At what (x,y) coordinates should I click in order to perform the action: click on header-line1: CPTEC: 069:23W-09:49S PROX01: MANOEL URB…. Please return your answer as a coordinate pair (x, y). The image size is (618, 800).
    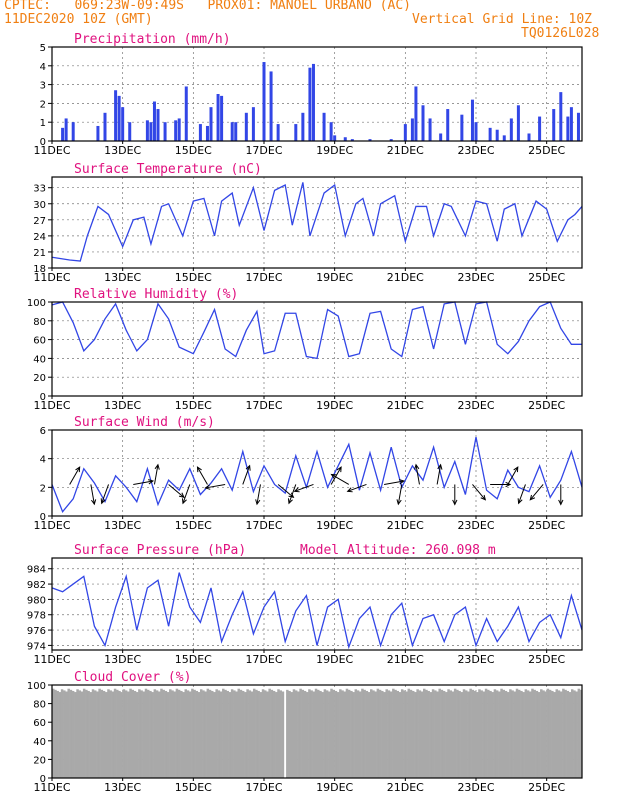
    Looking at the image, I should click on (207, 6).